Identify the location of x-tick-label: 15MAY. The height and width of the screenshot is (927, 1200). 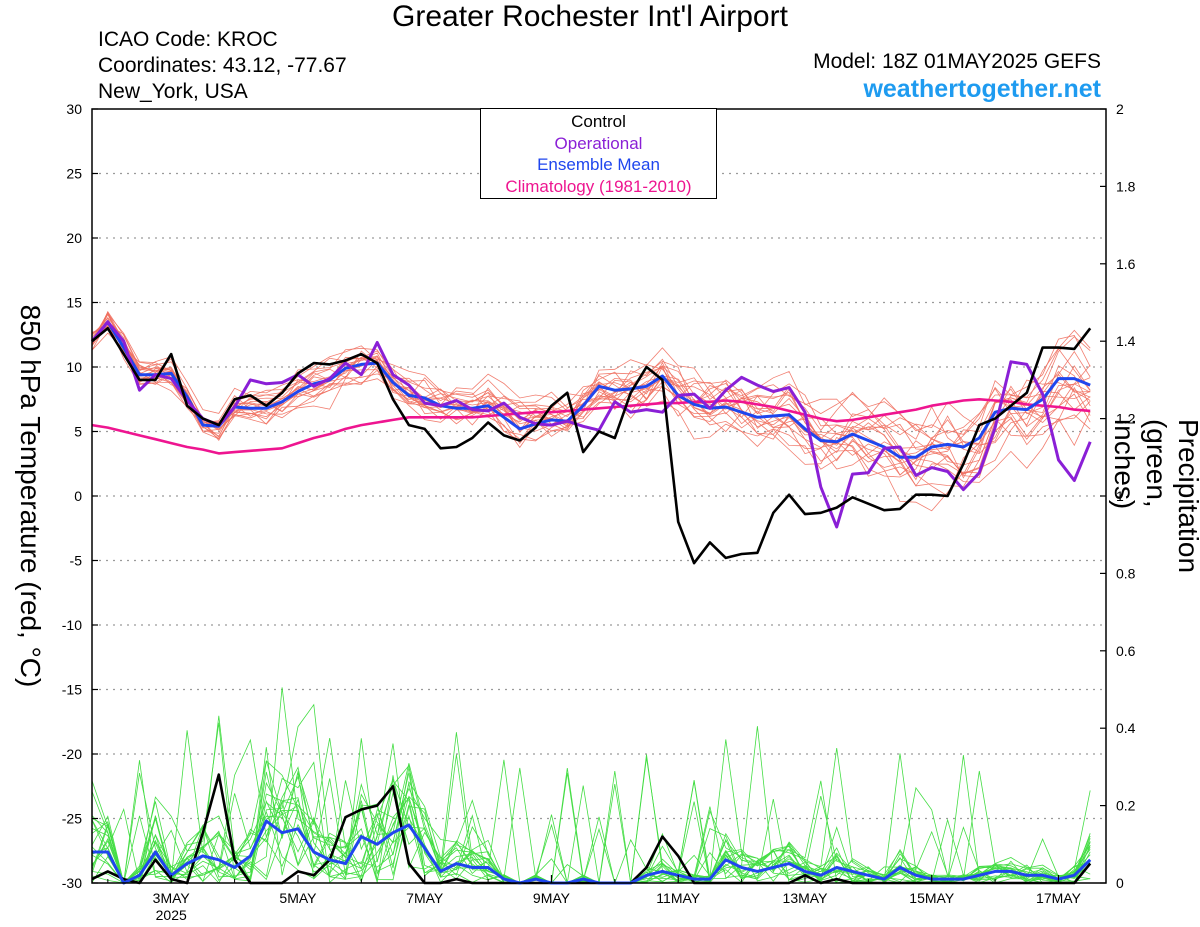
(932, 898).